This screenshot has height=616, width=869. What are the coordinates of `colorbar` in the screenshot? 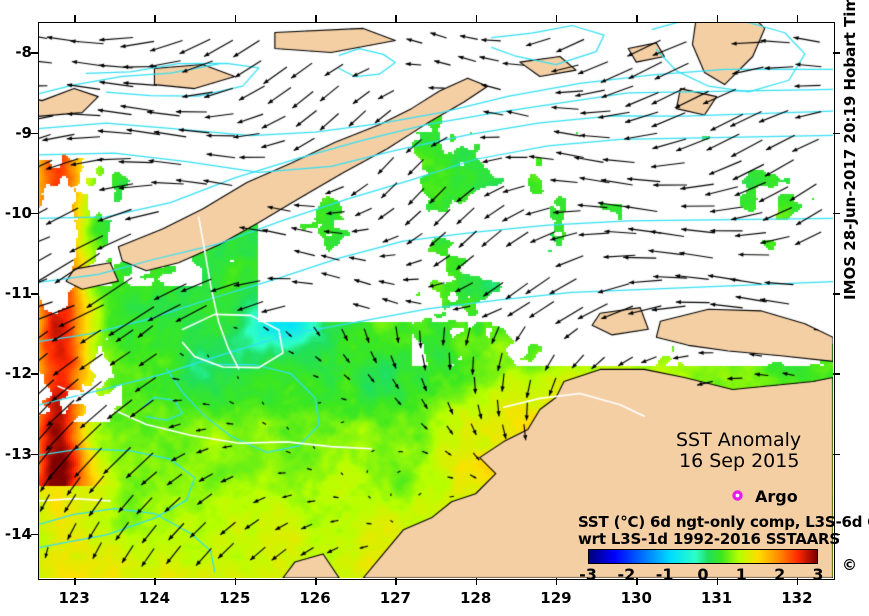 It's located at (703, 556).